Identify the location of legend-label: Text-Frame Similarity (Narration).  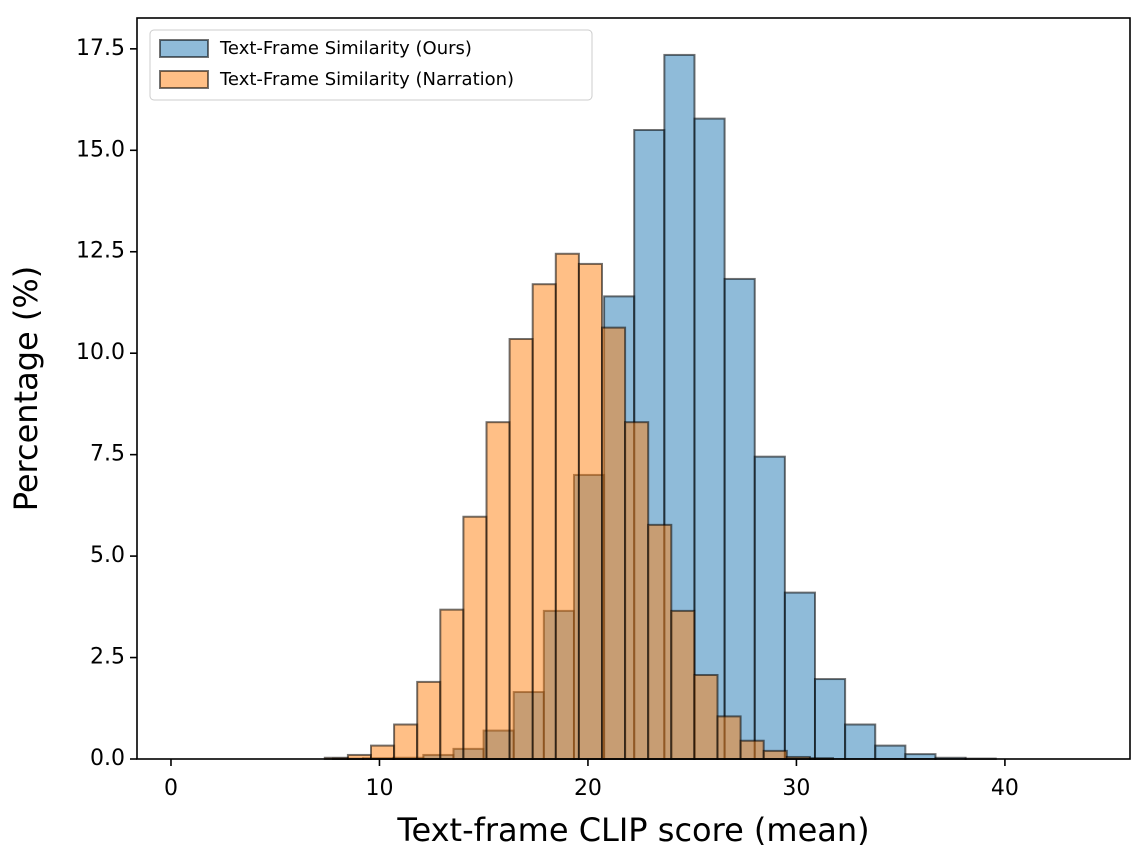
(366, 79).